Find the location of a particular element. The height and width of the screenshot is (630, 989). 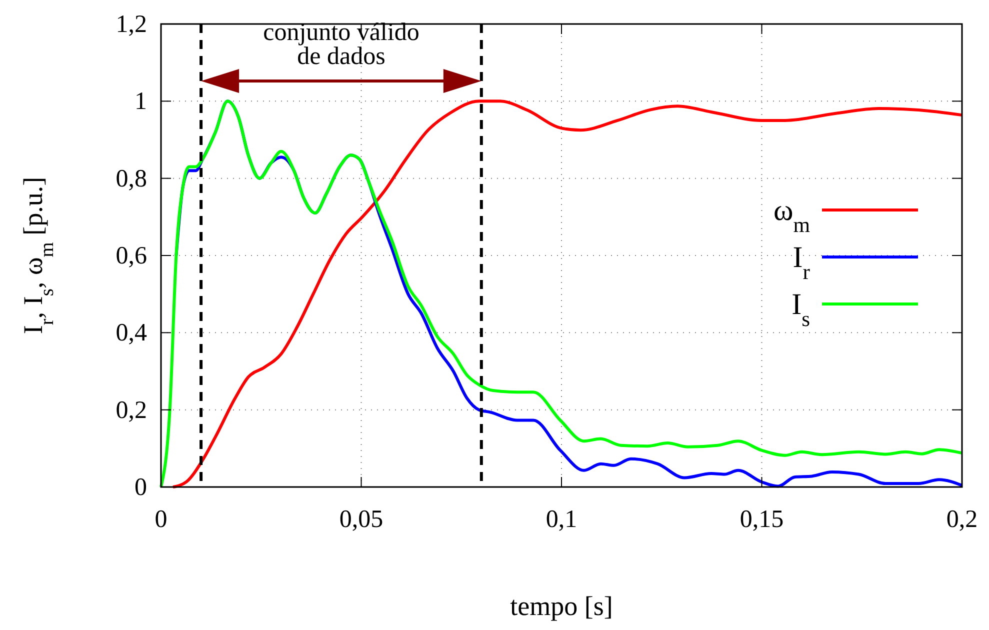

y-tick-label: 0,6 is located at coordinates (131, 256).